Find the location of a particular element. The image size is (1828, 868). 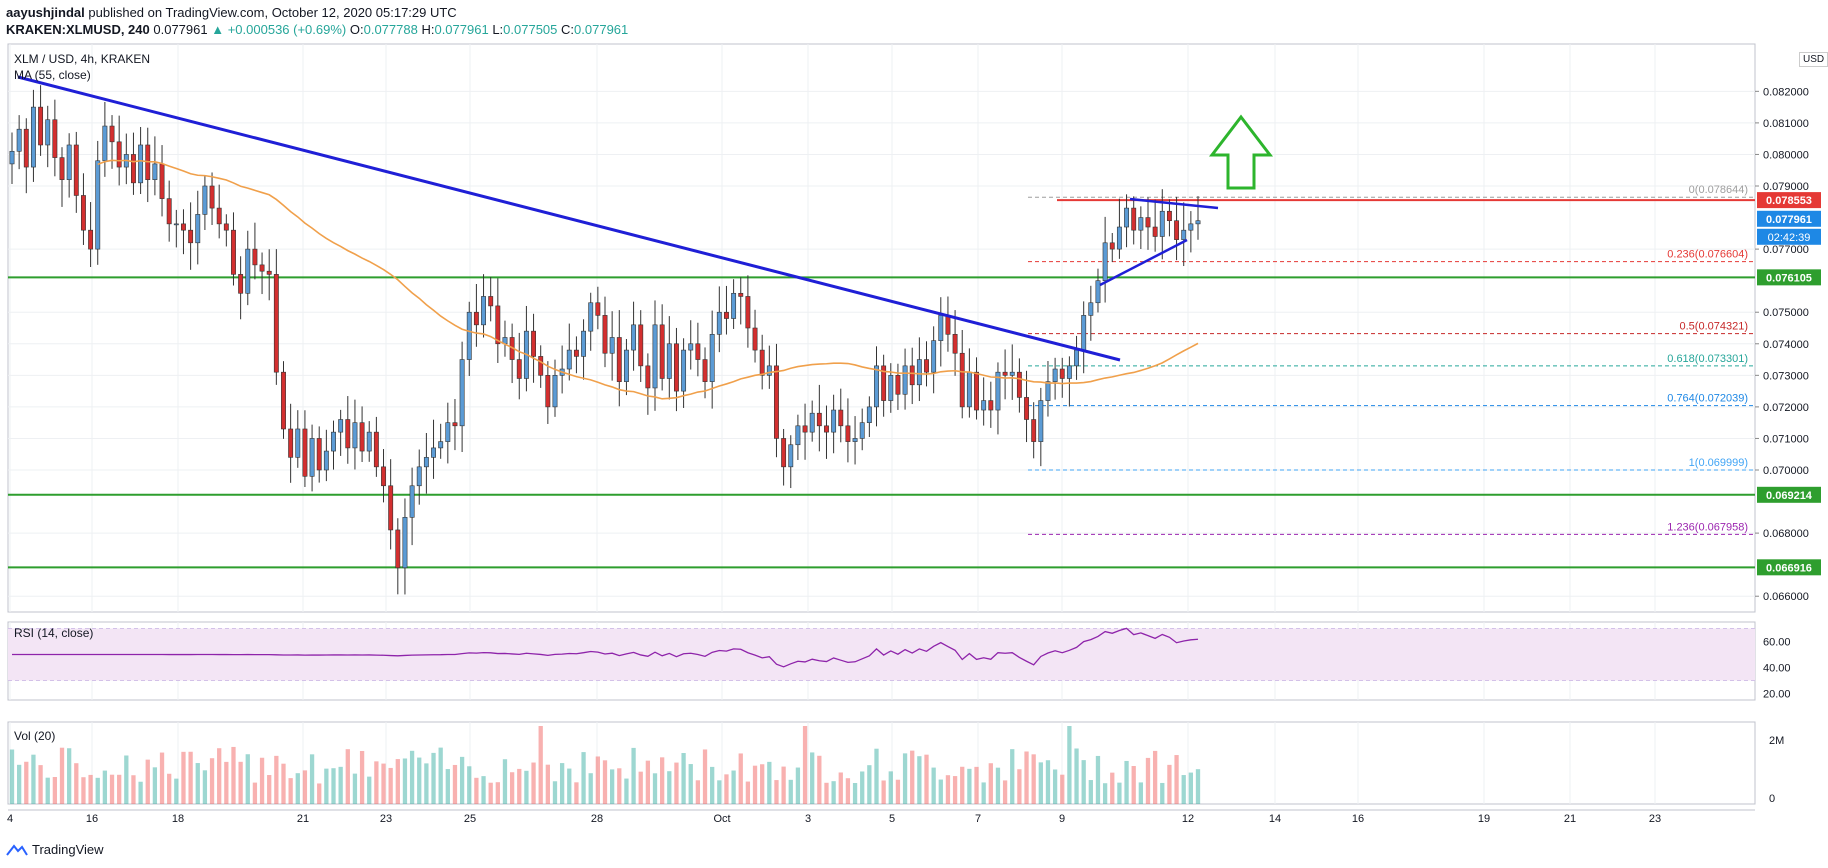

triangle-resistance-line is located at coordinates (1174, 203).